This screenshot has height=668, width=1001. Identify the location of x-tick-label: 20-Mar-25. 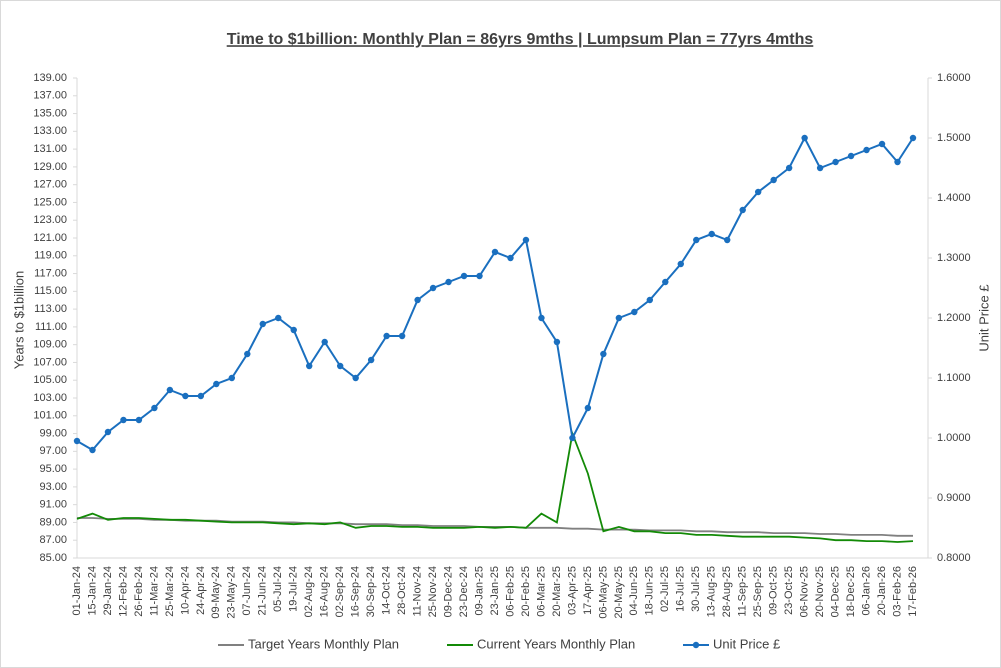
(557, 591).